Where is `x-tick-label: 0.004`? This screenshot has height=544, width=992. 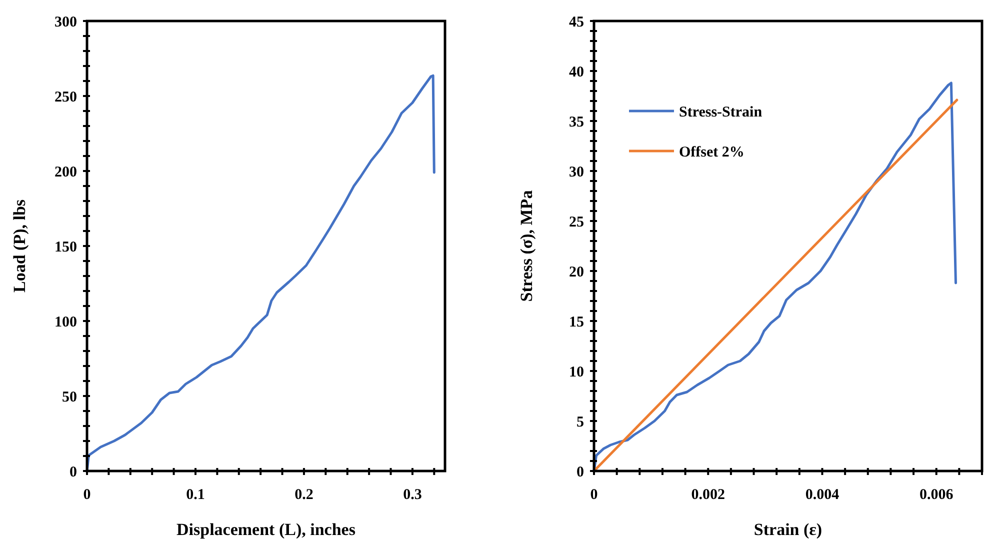
x-tick-label: 0.004 is located at coordinates (822, 495).